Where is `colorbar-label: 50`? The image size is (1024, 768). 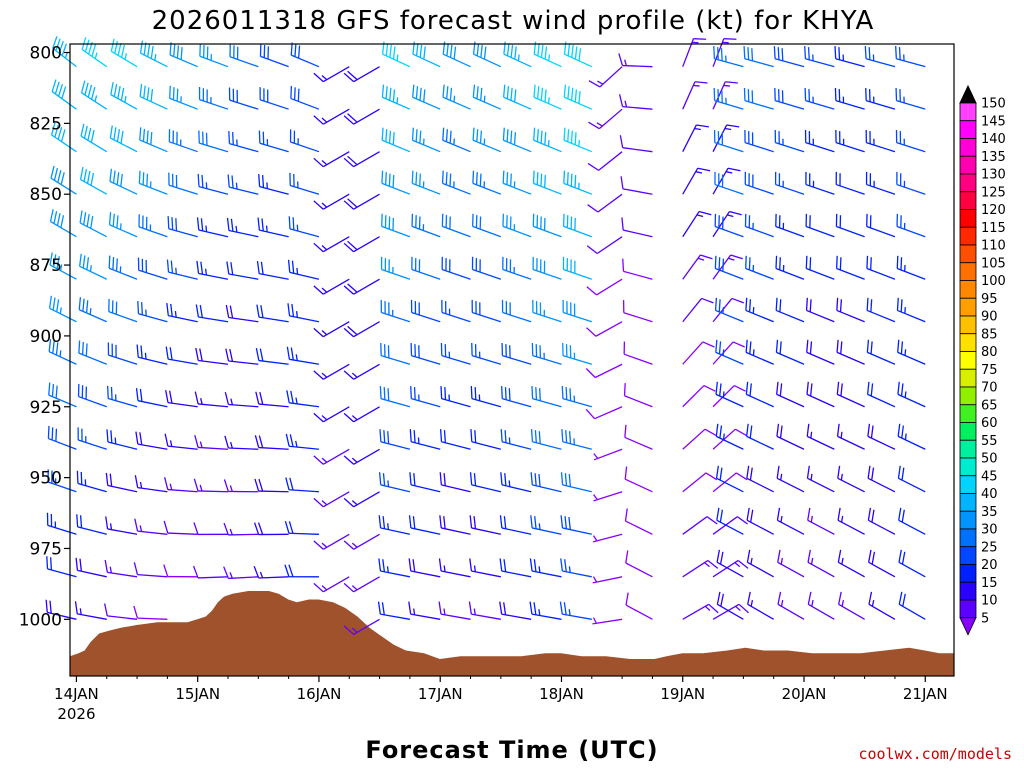 colorbar-label: 50 is located at coordinates (989, 459).